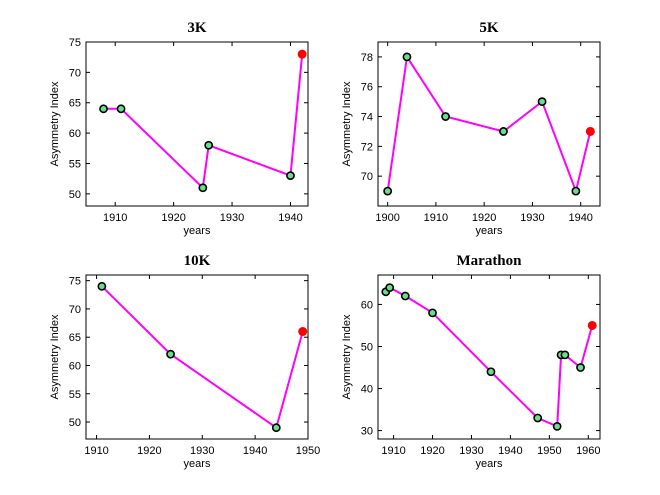 This screenshot has width=660, height=495. I want to click on y-tick-label: 74, so click(367, 118).